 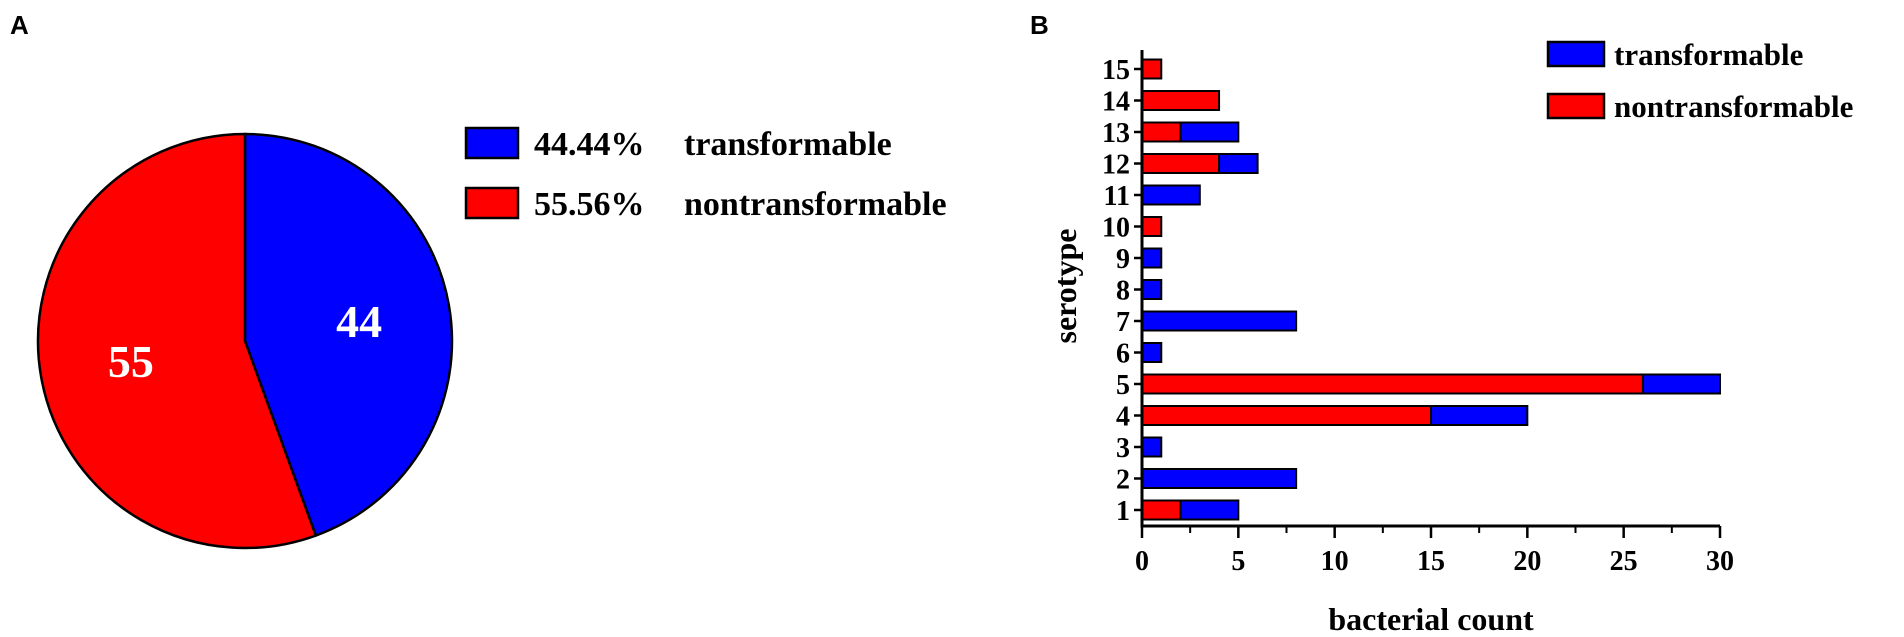 I want to click on pie-slice-transformable, so click(x=348, y=334).